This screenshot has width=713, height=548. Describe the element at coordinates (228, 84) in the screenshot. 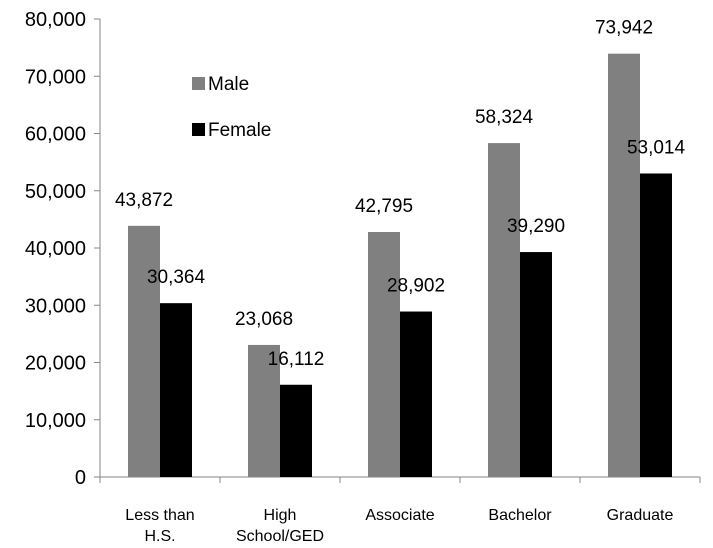

I see `legend-label-male: Male` at that location.